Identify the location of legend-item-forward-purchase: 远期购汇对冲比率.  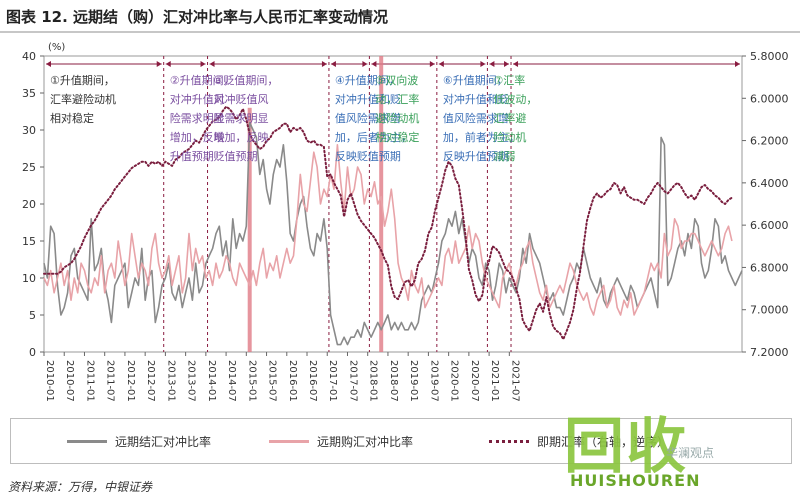
(341, 441).